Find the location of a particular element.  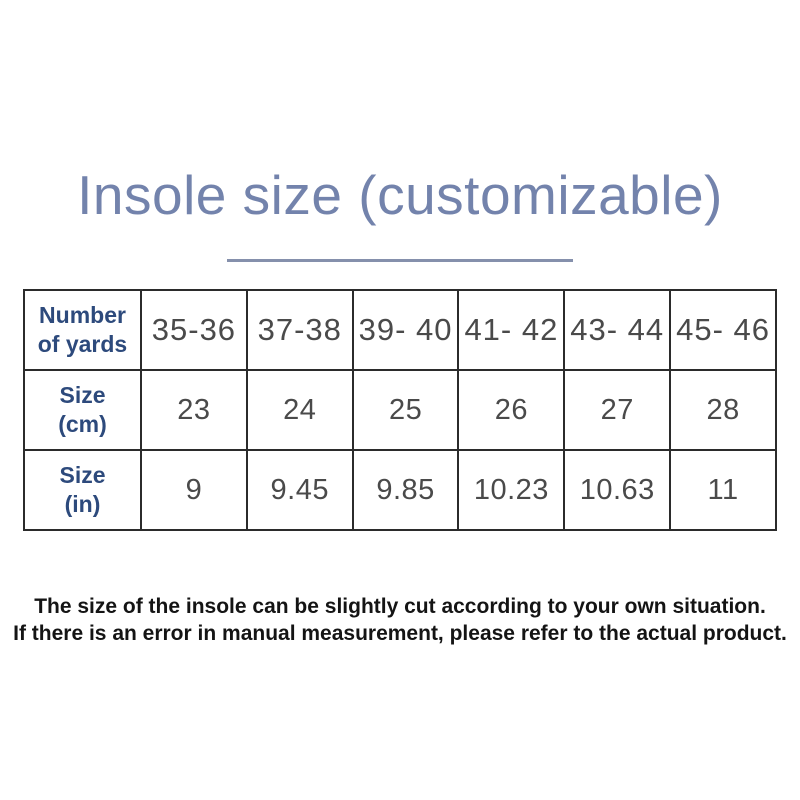

row-label-size-cm: Size (cm) is located at coordinates (82, 410).